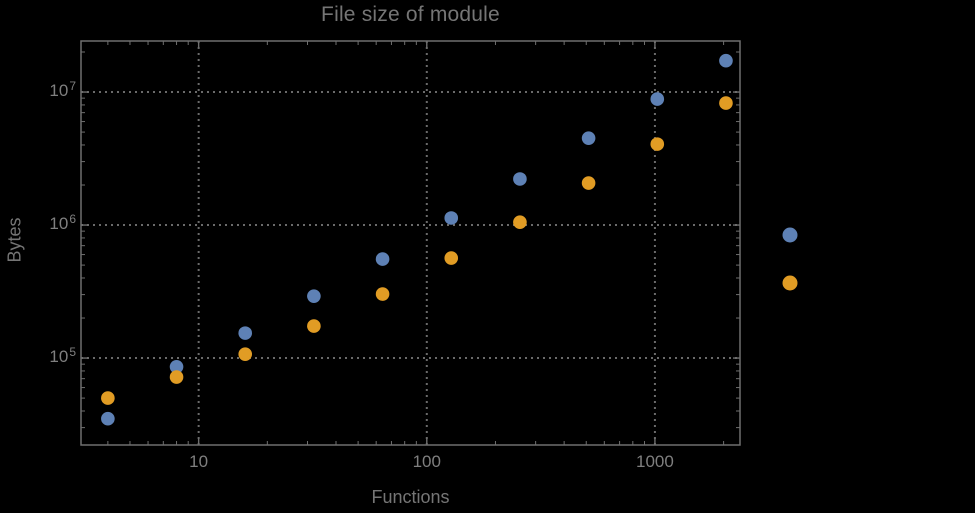  I want to click on chart-title: File size of module, so click(410, 14).